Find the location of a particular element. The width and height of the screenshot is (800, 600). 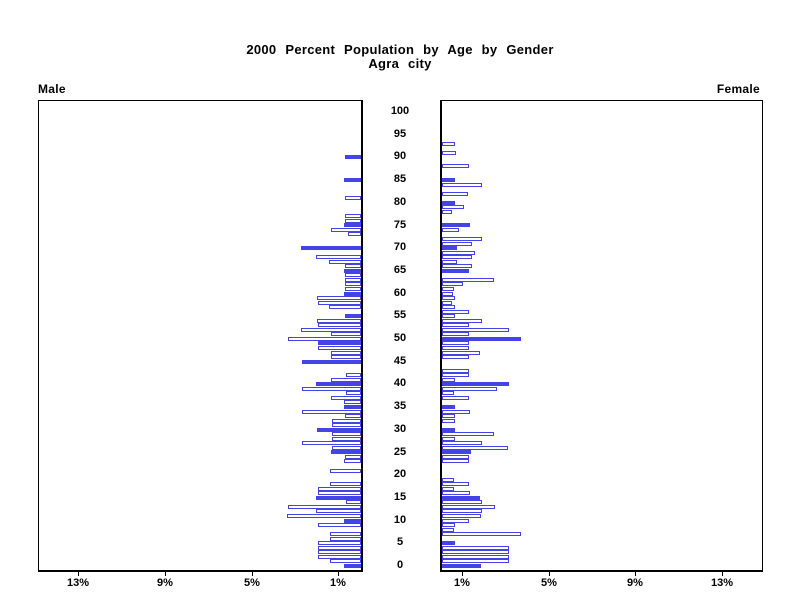

age-tick-label-45: 45 is located at coordinates (400, 360).